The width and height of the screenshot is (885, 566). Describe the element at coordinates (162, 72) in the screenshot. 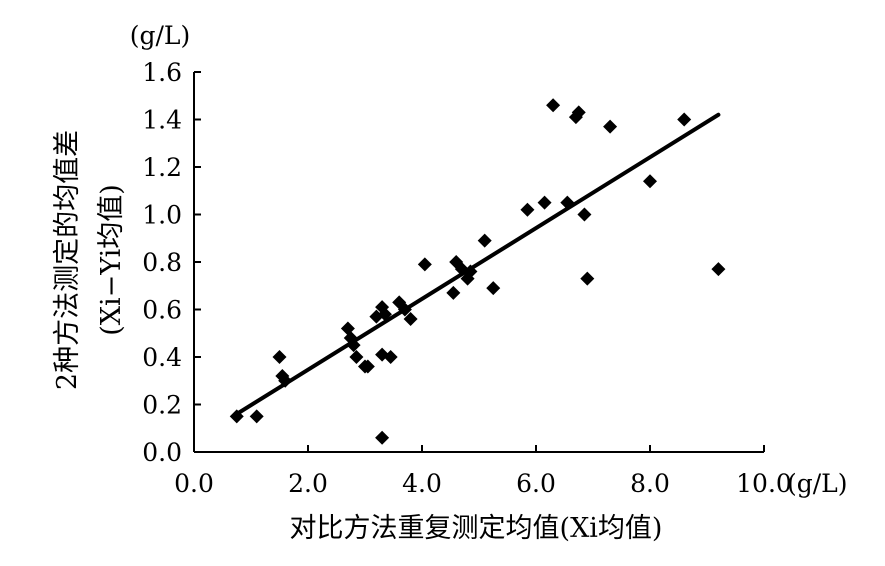

I see `y-tick-label: 1.6` at that location.